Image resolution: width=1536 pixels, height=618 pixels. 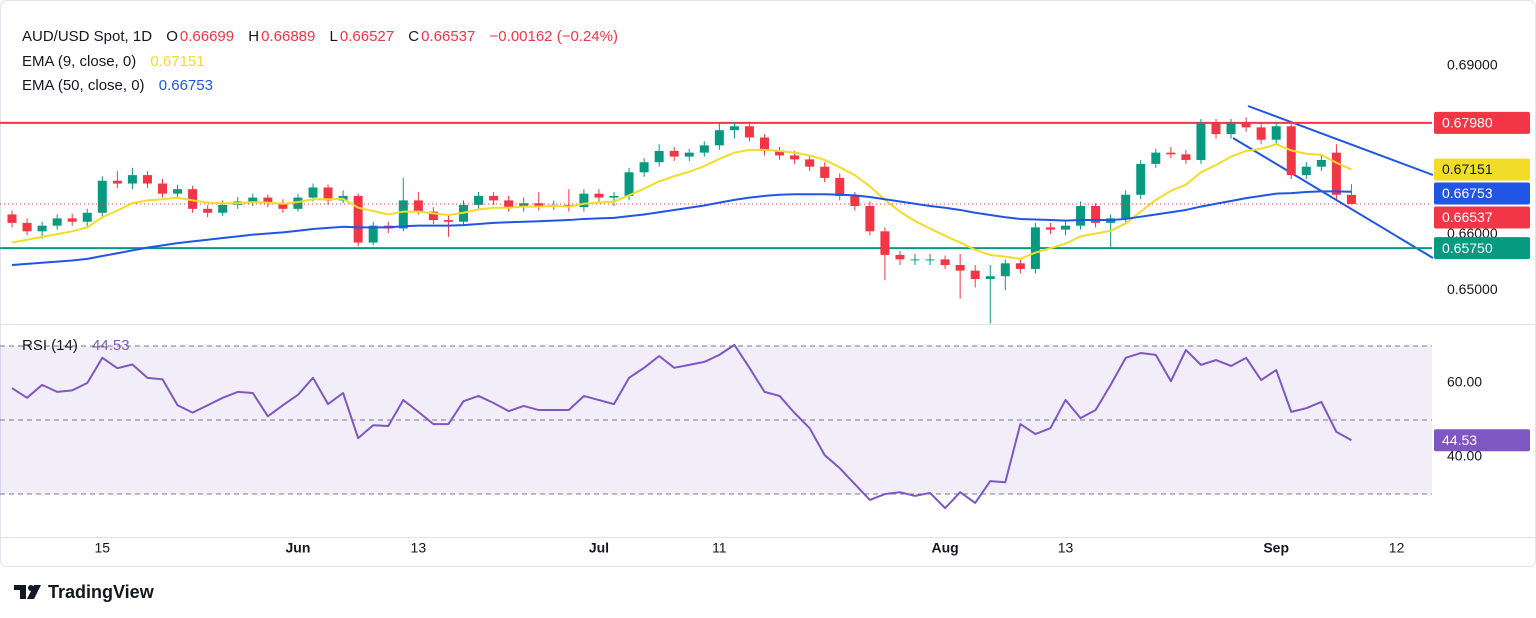 I want to click on price-label: 0.66537, so click(x=1467, y=217).